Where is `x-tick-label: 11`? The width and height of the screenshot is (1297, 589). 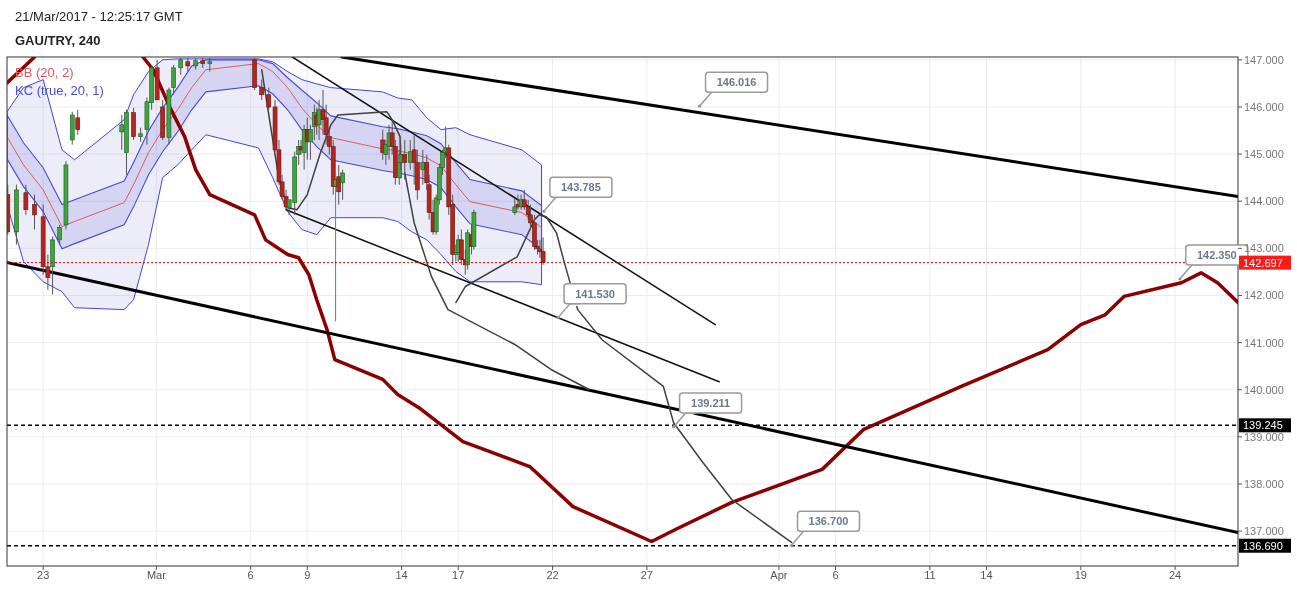 x-tick-label: 11 is located at coordinates (930, 575).